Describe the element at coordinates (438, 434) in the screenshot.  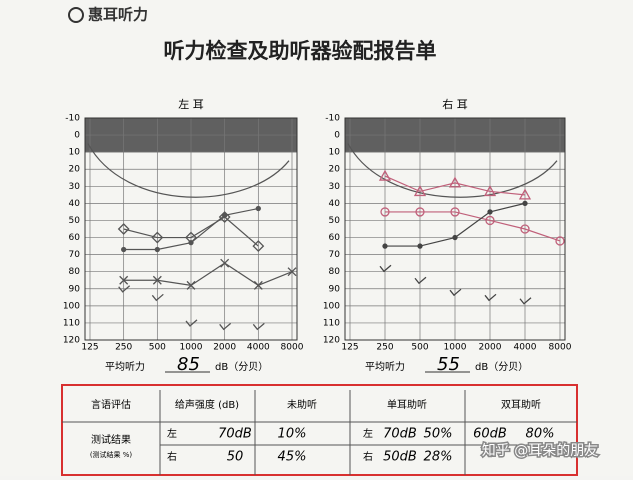
I see `table-cell: 50%` at that location.